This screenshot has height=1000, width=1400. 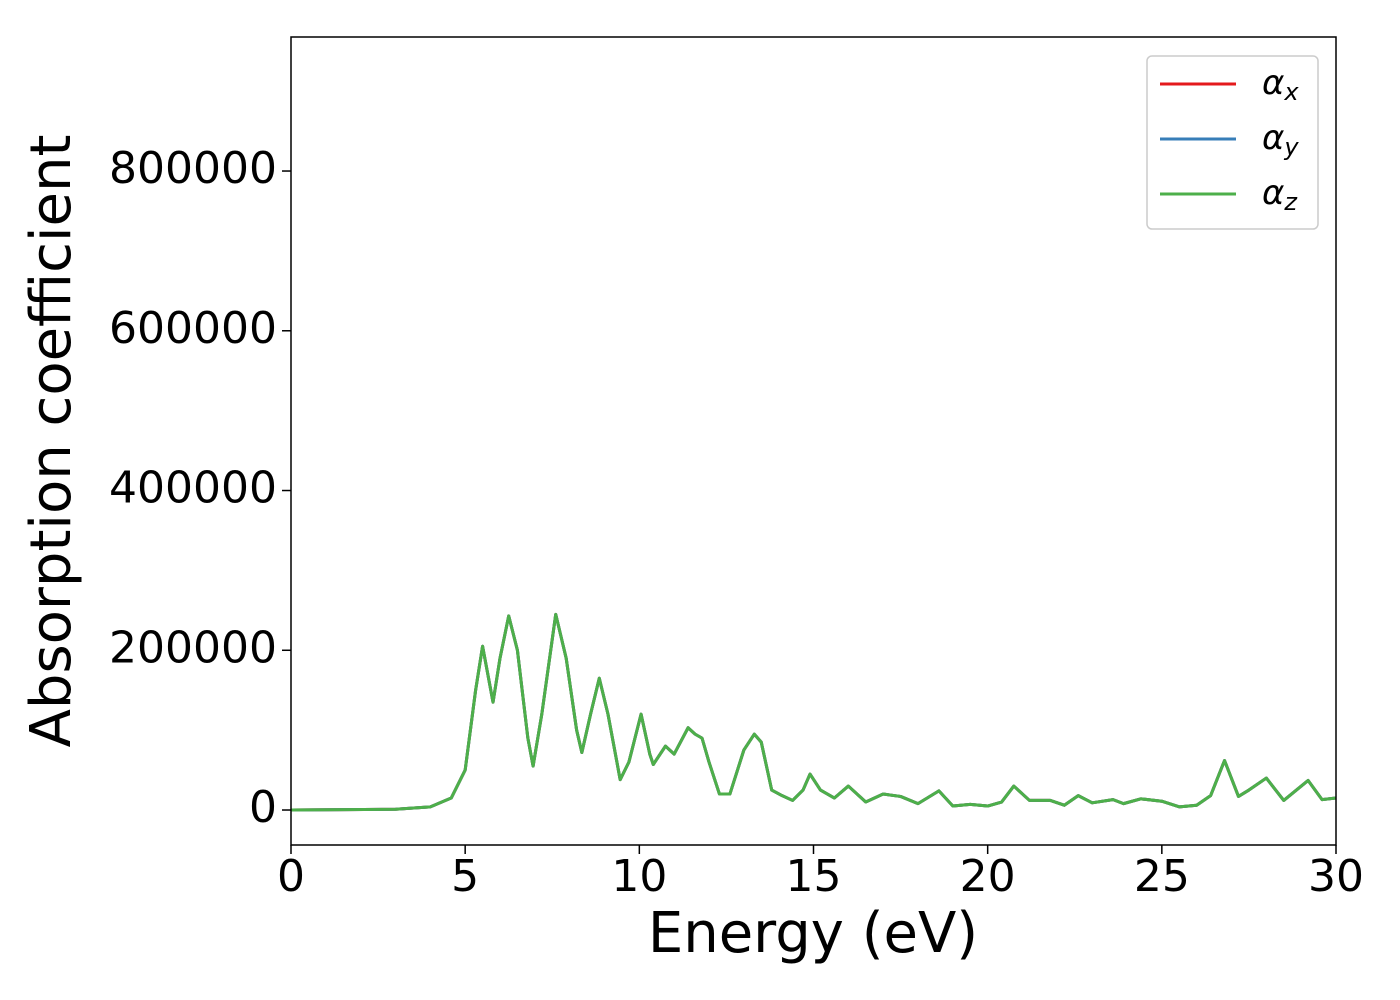 I want to click on x-tick-label: 15, so click(x=814, y=876).